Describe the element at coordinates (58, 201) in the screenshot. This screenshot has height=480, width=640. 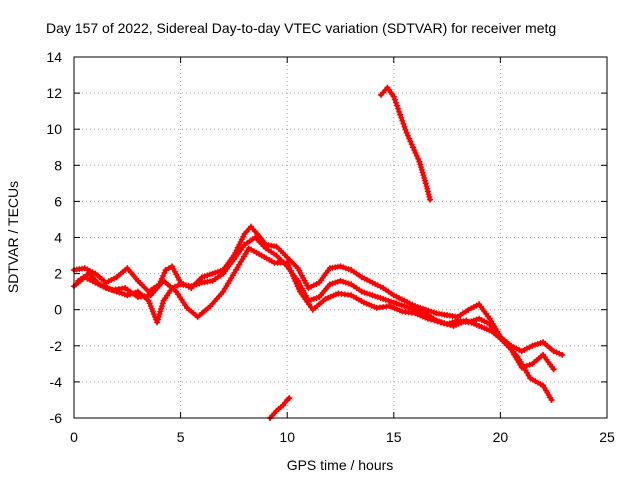
I see `y-tick-label: 6` at that location.